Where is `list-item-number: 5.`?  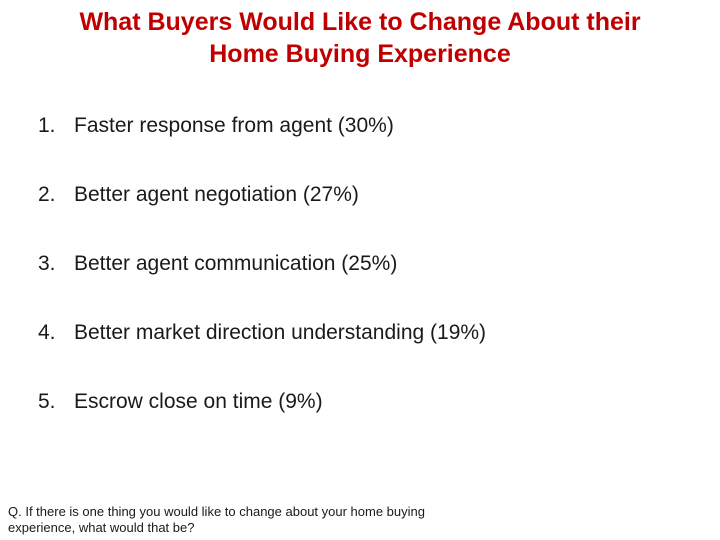
list-item-number: 5. is located at coordinates (47, 401).